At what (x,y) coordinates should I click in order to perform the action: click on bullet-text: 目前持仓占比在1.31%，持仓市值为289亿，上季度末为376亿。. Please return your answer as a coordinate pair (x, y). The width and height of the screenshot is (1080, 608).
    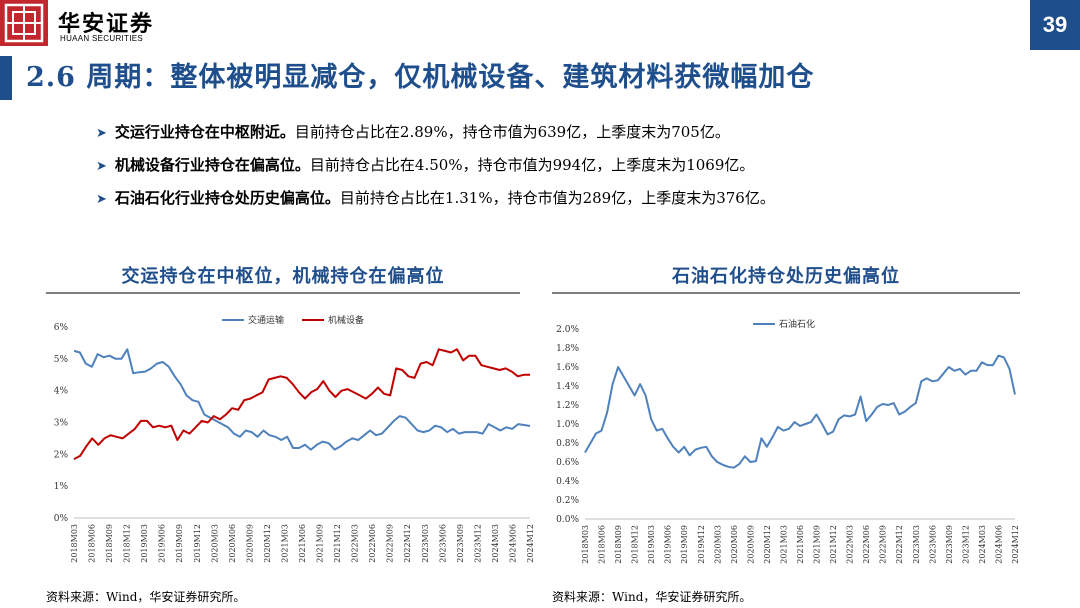
    Looking at the image, I should click on (557, 198).